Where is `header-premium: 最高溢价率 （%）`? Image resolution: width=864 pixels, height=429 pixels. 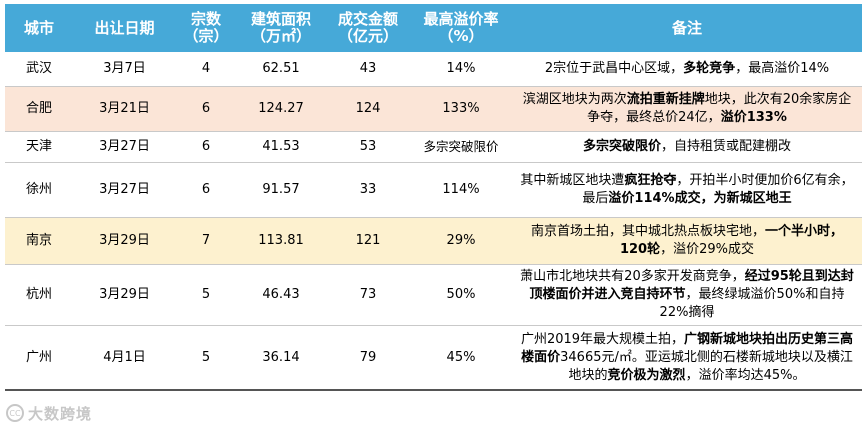
header-premium: 最高溢价率 （%） is located at coordinates (461, 28).